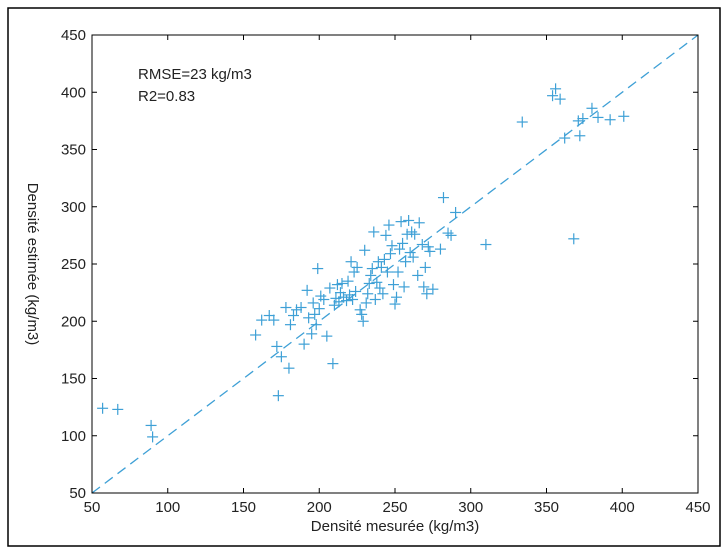  I want to click on x-tick-label: 200, so click(319, 507).